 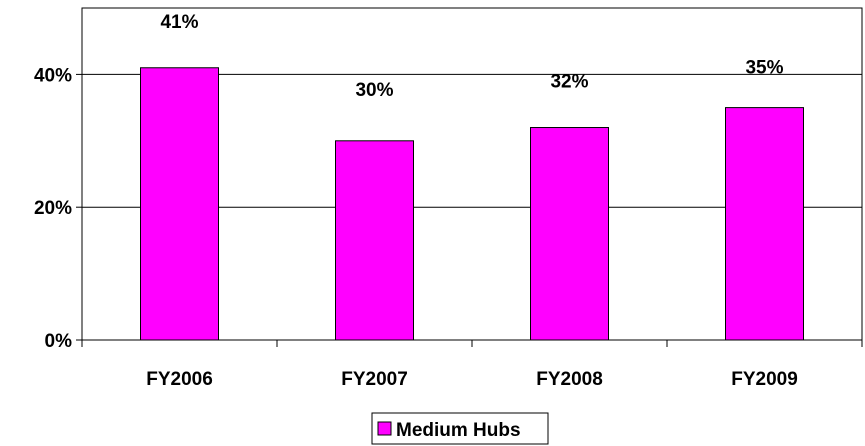 What do you see at coordinates (569, 379) in the screenshot?
I see `x-category-label: FY2008` at bounding box center [569, 379].